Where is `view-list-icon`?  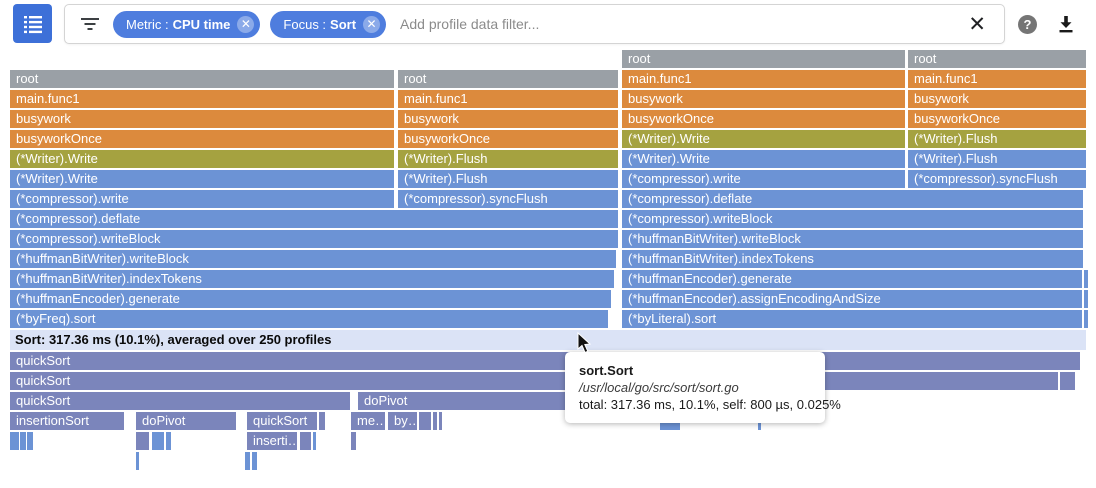
view-list-icon is located at coordinates (33, 24).